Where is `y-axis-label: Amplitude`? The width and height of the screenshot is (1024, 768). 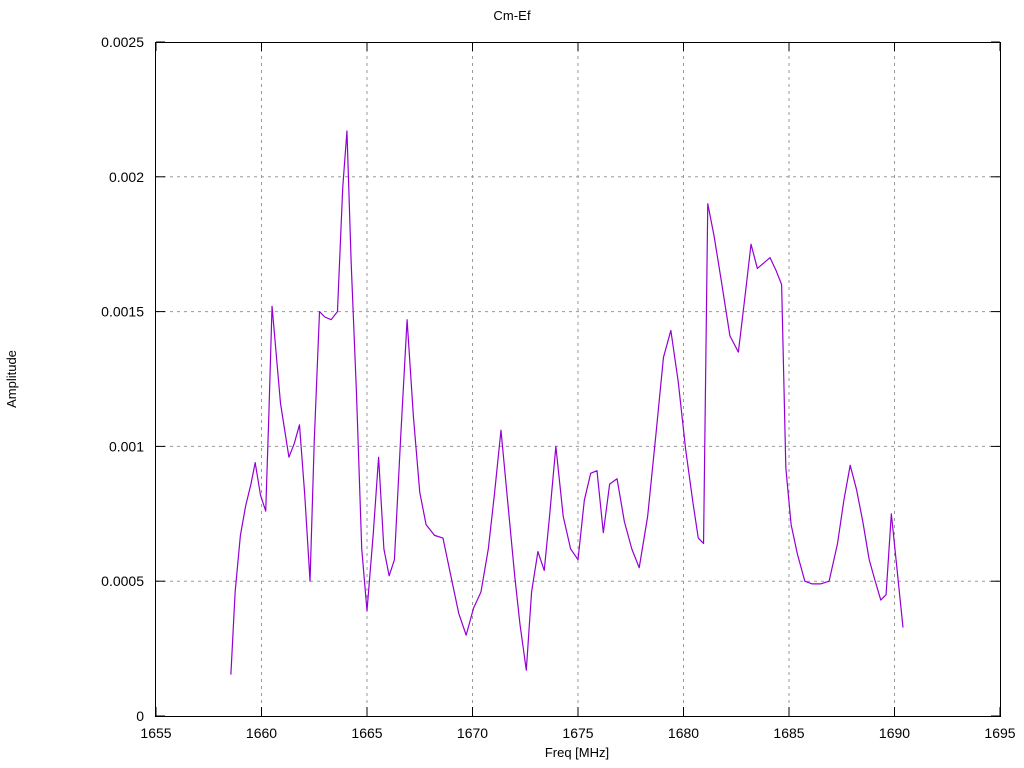
y-axis-label: Amplitude is located at coordinates (11, 379).